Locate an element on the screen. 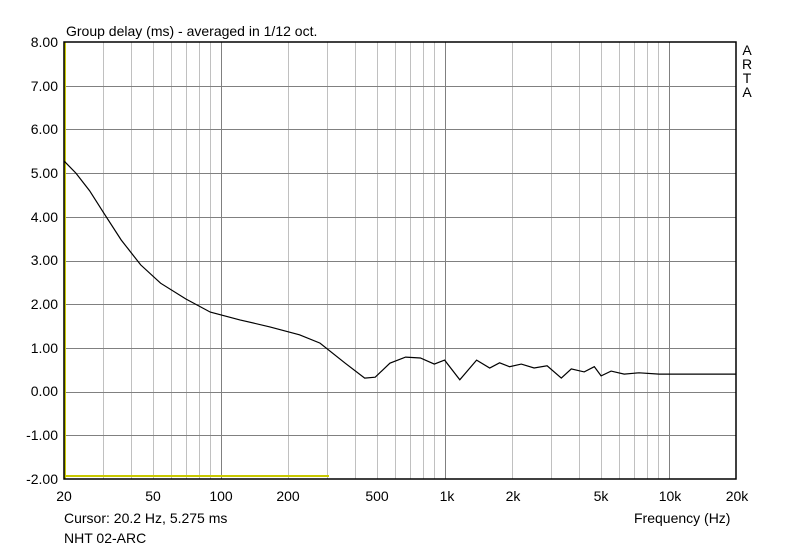  arta-watermark: A R T A is located at coordinates (747, 71).